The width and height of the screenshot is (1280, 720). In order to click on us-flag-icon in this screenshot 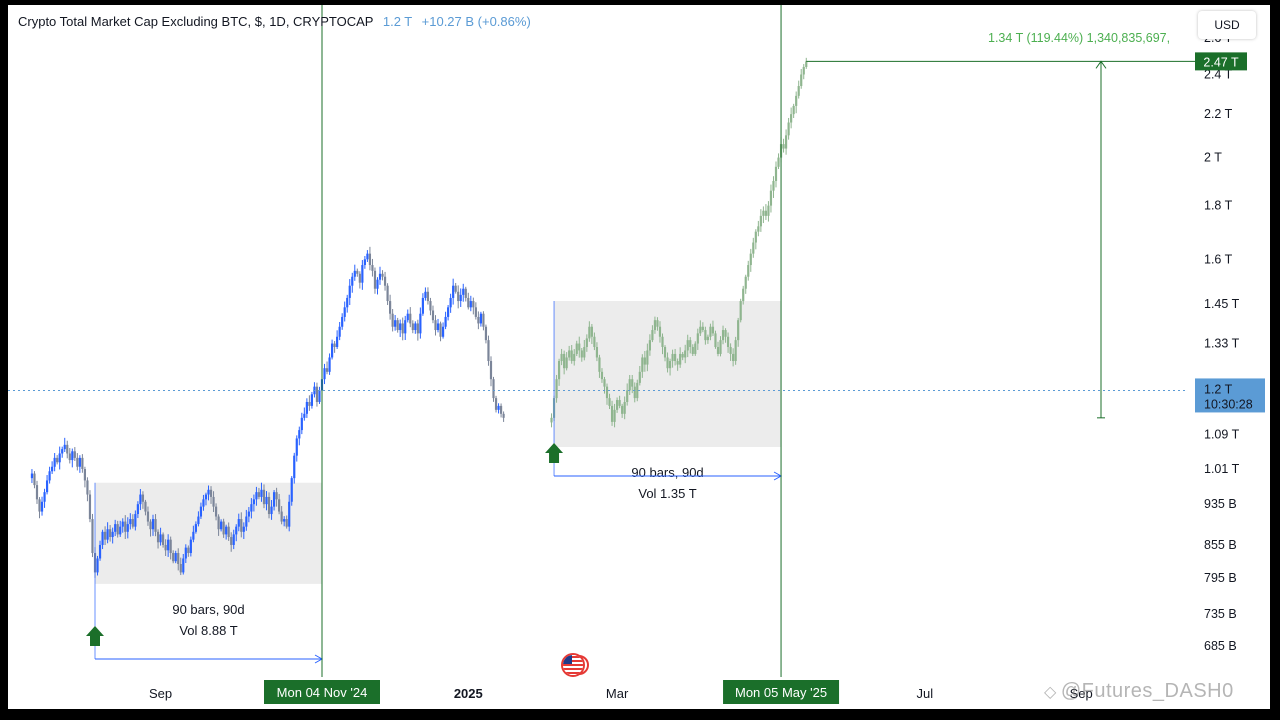, I will do `click(573, 665)`.